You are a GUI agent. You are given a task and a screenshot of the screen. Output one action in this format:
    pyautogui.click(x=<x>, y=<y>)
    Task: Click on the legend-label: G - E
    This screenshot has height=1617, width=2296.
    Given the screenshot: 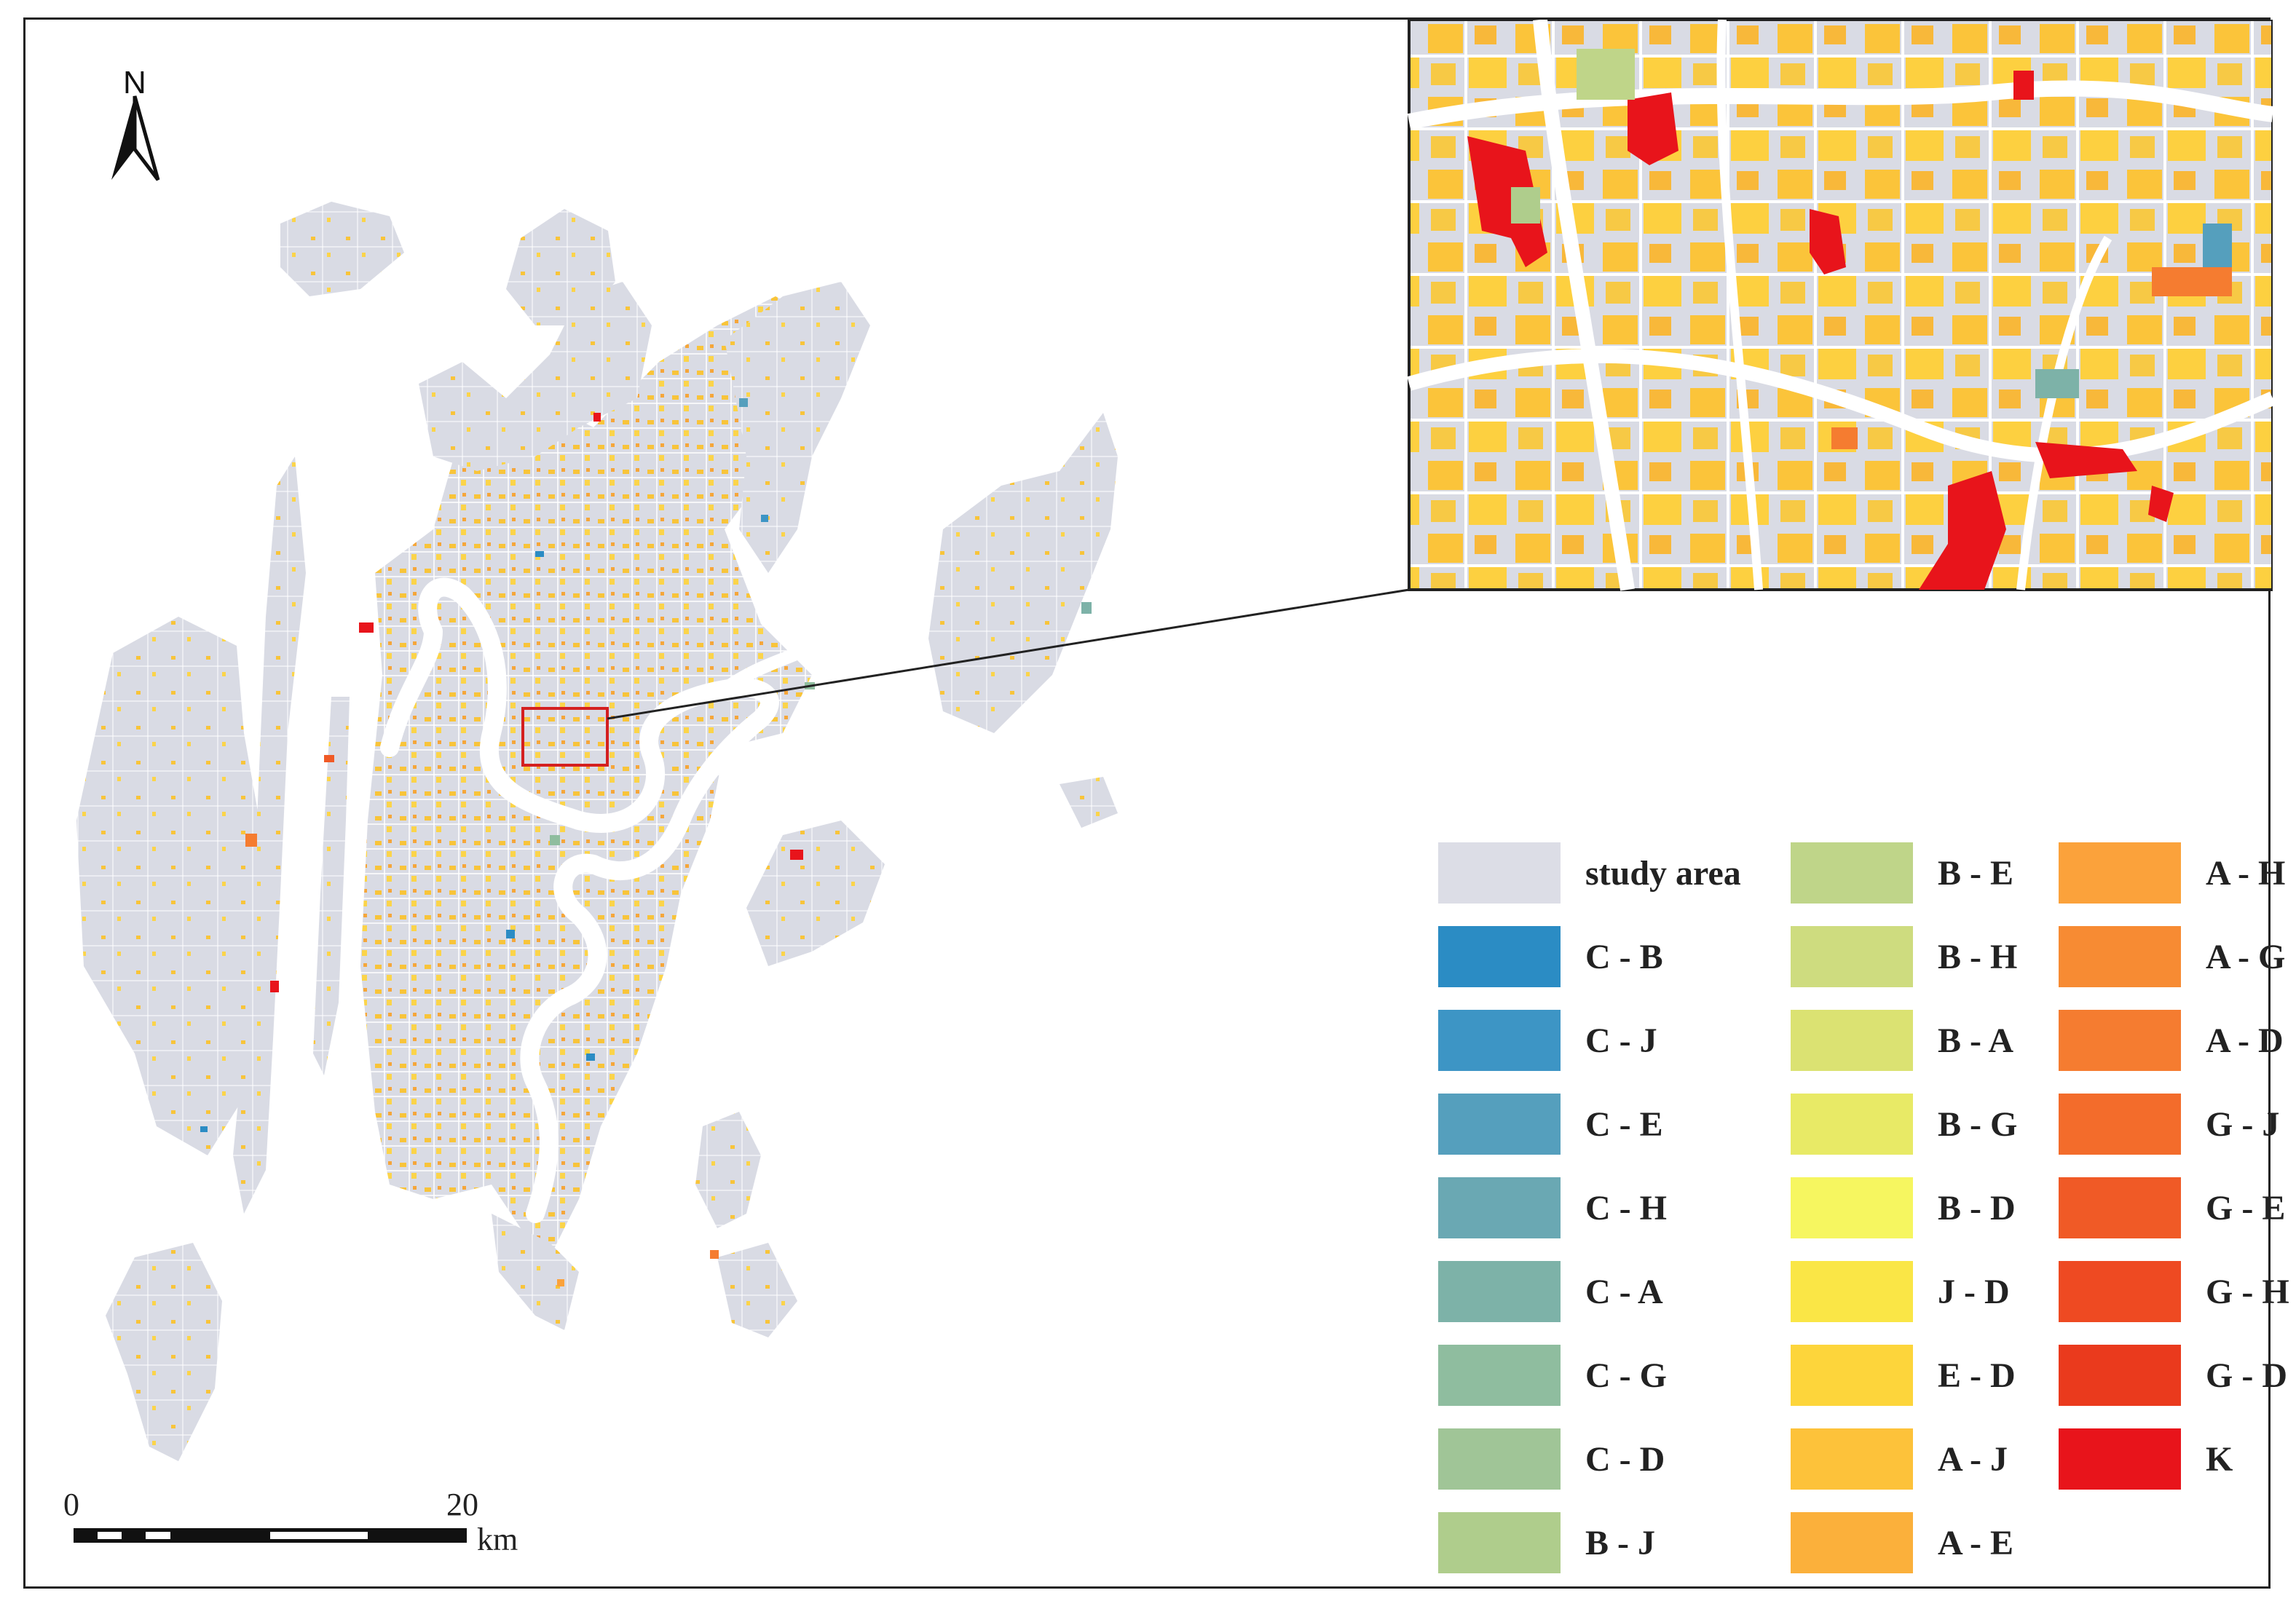 What is the action you would take?
    pyautogui.click(x=2246, y=1207)
    